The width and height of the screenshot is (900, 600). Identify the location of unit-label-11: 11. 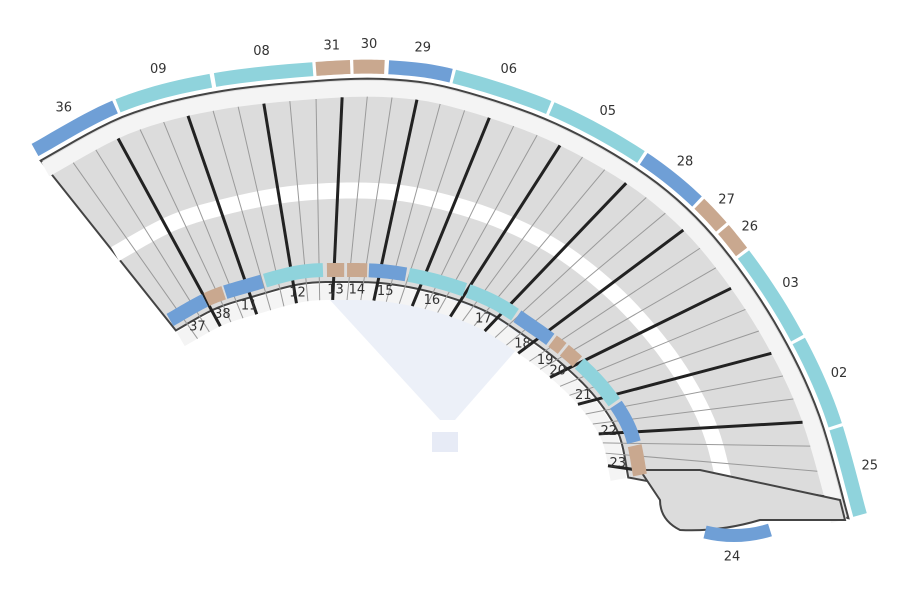
(249, 306).